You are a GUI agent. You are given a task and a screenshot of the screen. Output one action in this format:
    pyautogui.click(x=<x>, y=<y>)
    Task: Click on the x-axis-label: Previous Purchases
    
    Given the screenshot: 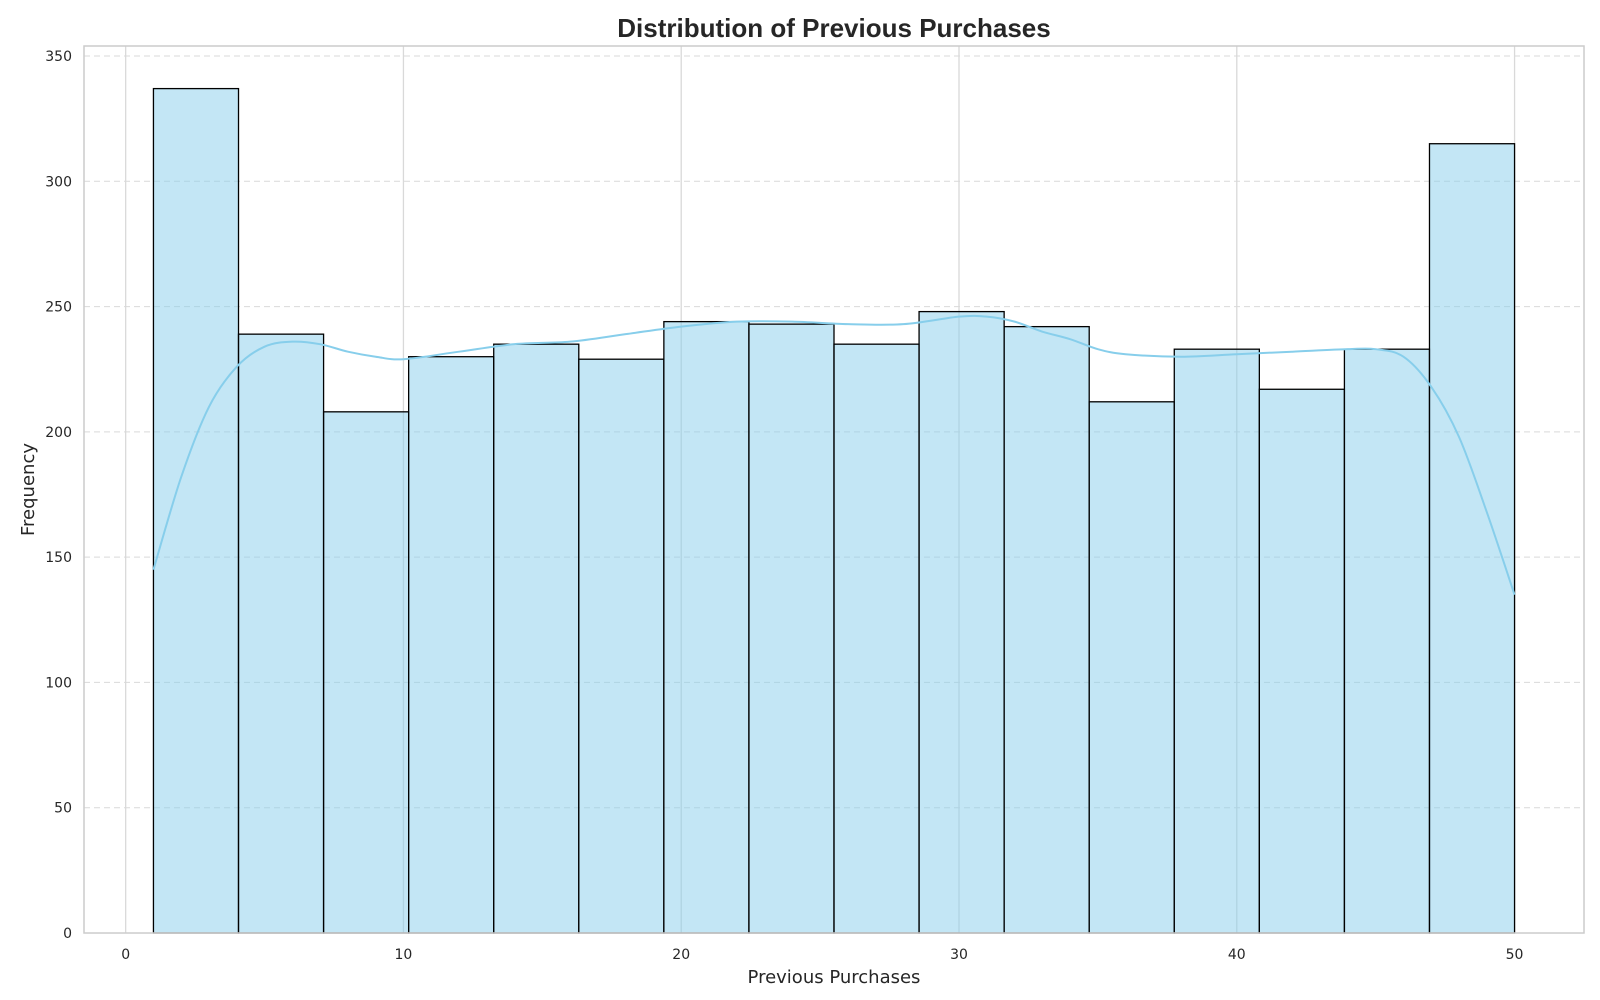 What is the action you would take?
    pyautogui.click(x=834, y=977)
    